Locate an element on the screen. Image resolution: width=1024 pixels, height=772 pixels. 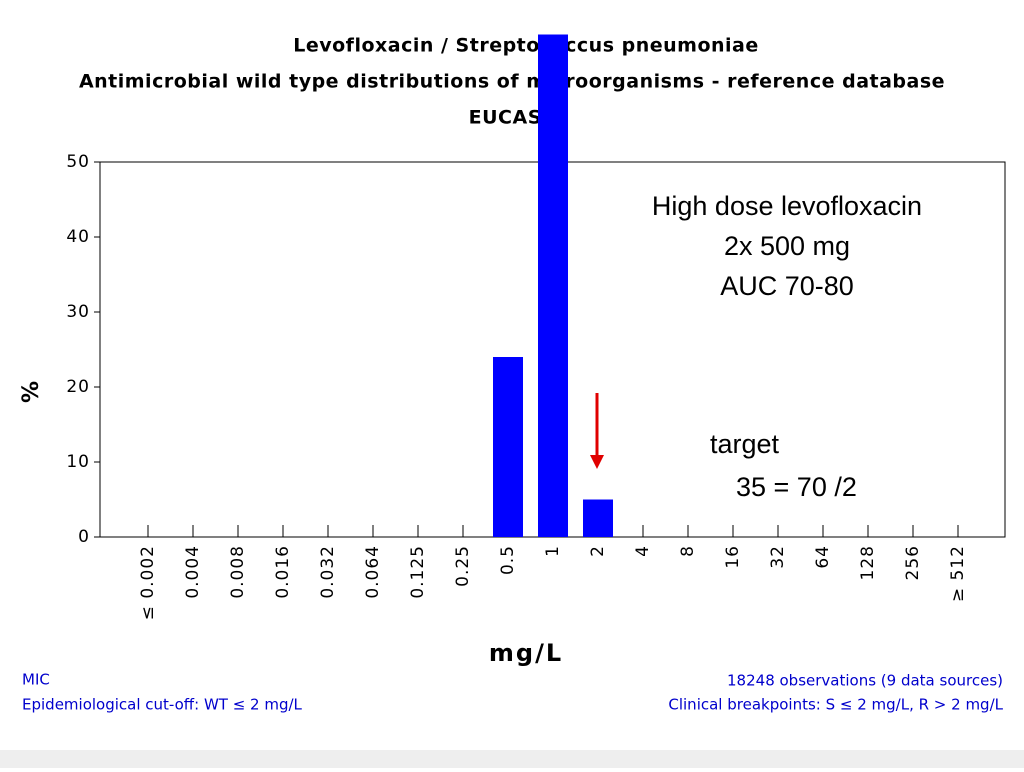
x-tick-label: 2 is located at coordinates (598, 551).